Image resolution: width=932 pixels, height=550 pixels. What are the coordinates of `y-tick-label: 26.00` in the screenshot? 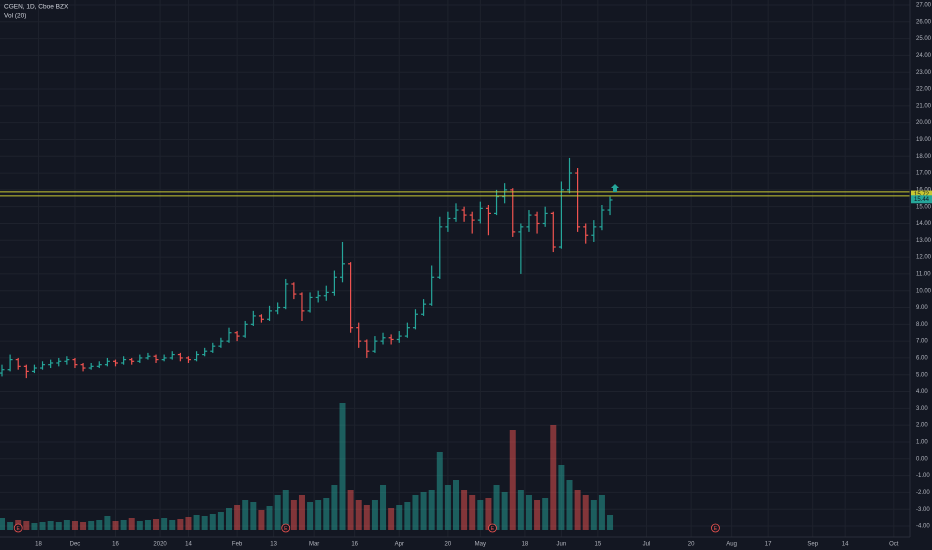 It's located at (924, 22).